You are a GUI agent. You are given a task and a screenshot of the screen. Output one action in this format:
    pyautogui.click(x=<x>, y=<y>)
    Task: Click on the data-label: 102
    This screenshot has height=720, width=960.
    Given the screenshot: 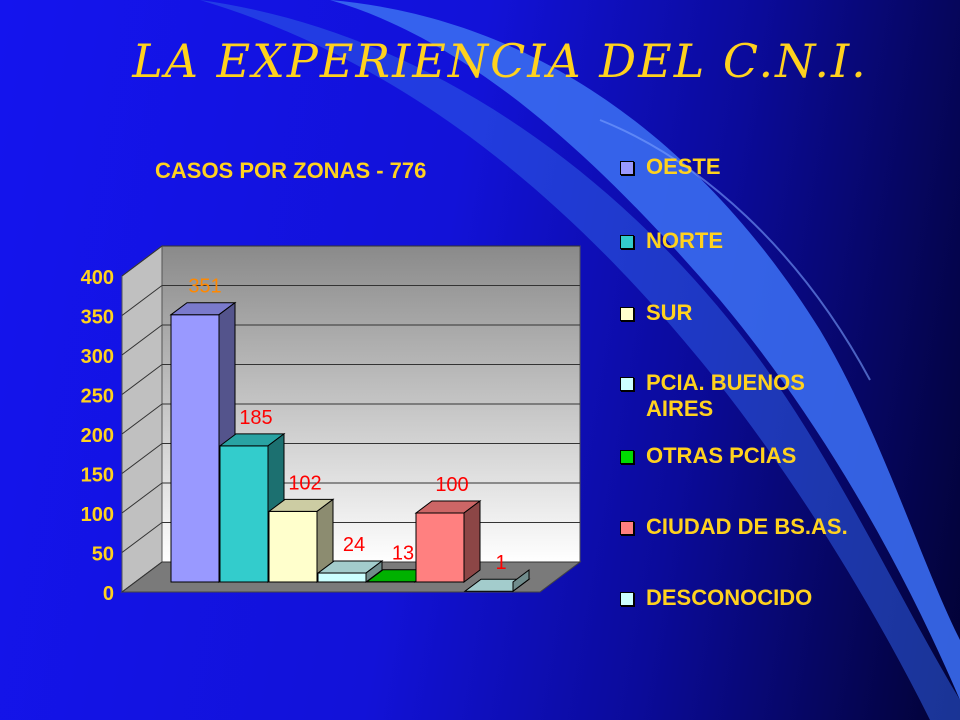 What is the action you would take?
    pyautogui.click(x=304, y=483)
    